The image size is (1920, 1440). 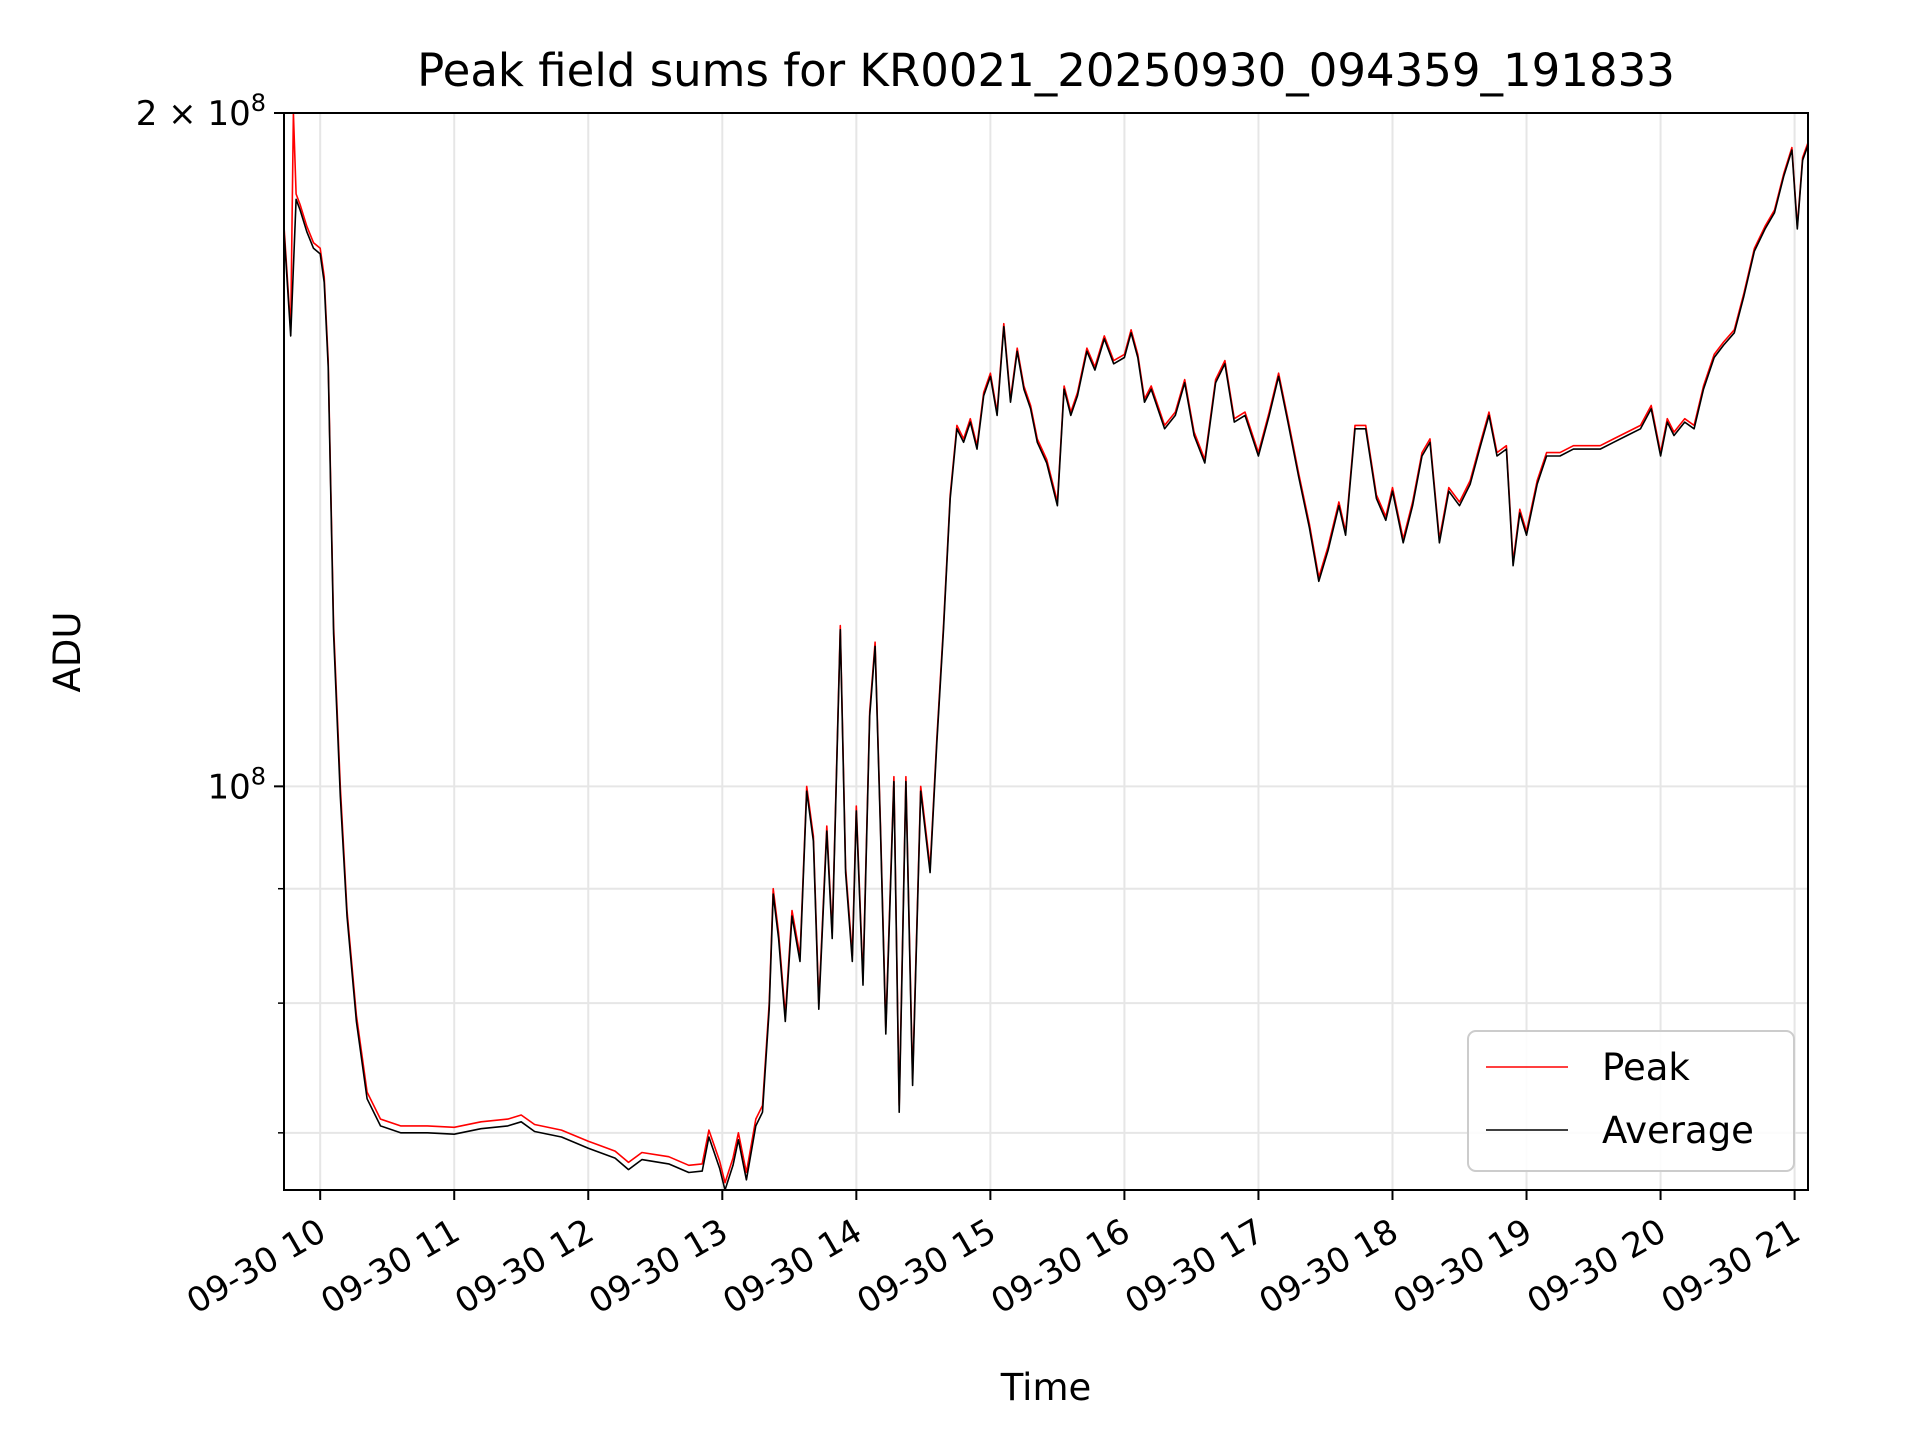 What do you see at coordinates (1046, 1387) in the screenshot?
I see `x-axis-label: Time` at bounding box center [1046, 1387].